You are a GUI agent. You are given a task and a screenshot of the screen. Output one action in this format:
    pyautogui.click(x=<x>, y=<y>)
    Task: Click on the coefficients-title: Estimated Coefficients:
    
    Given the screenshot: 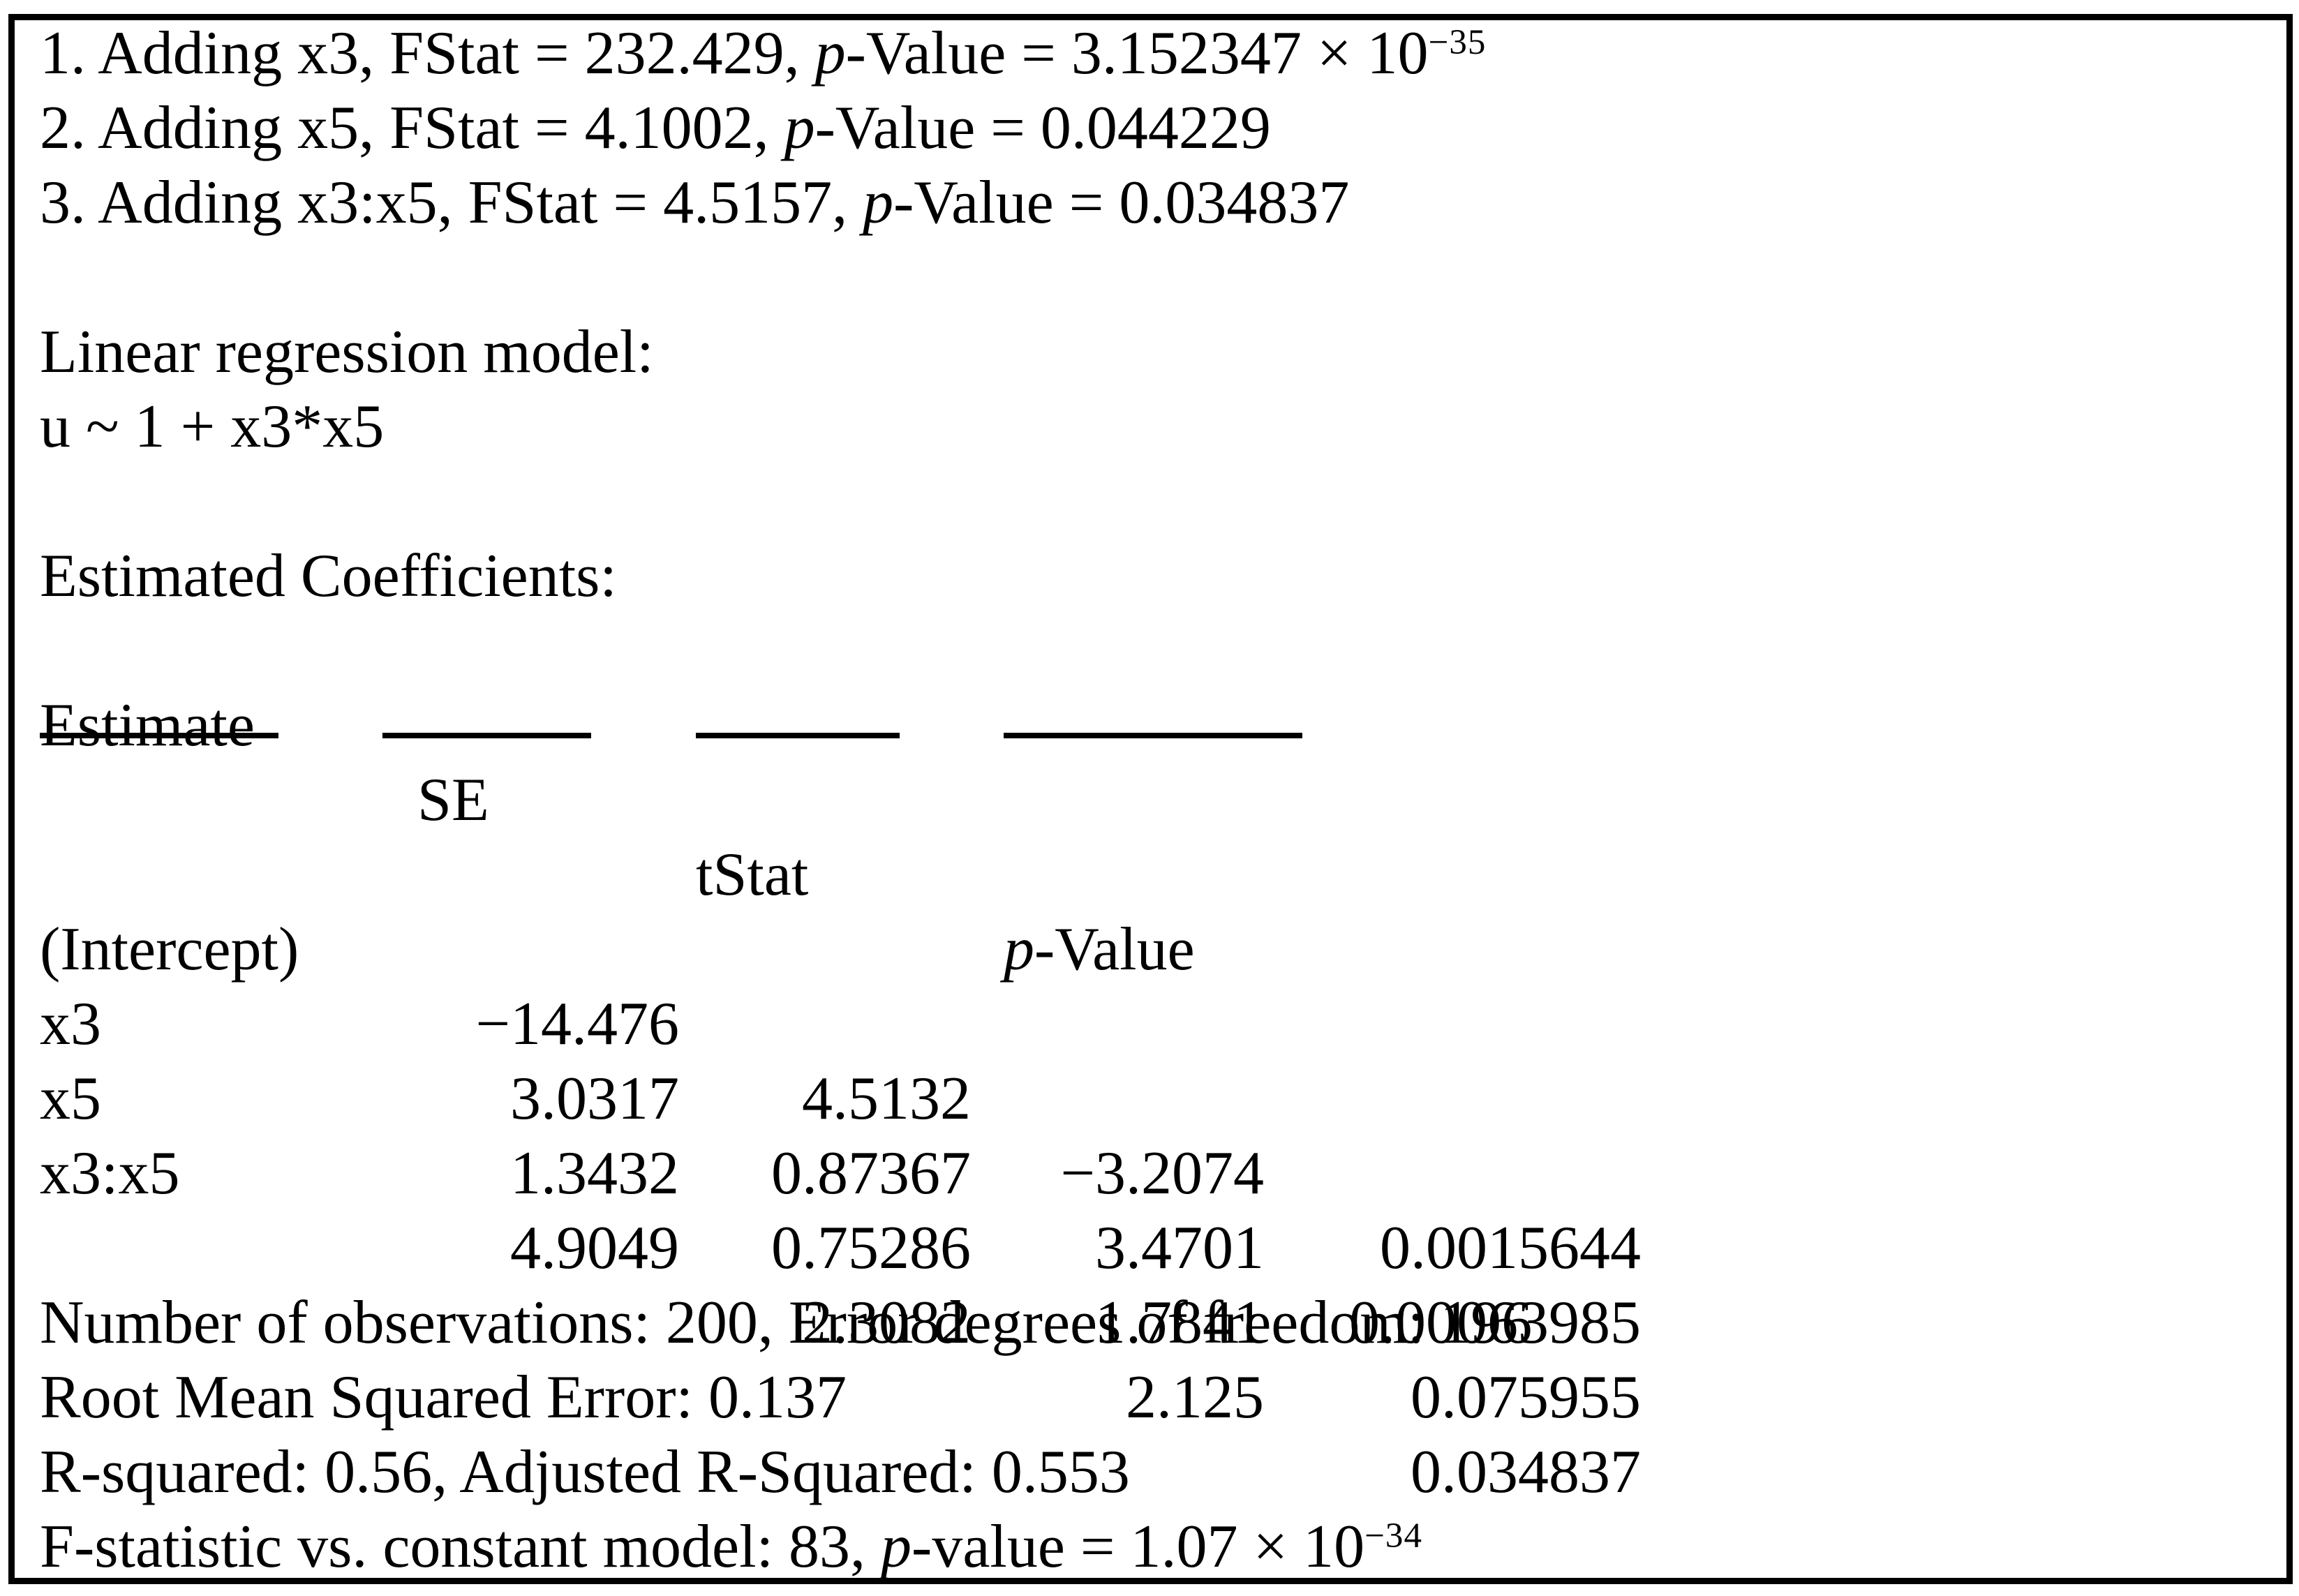 What is the action you would take?
    pyautogui.click(x=328, y=576)
    